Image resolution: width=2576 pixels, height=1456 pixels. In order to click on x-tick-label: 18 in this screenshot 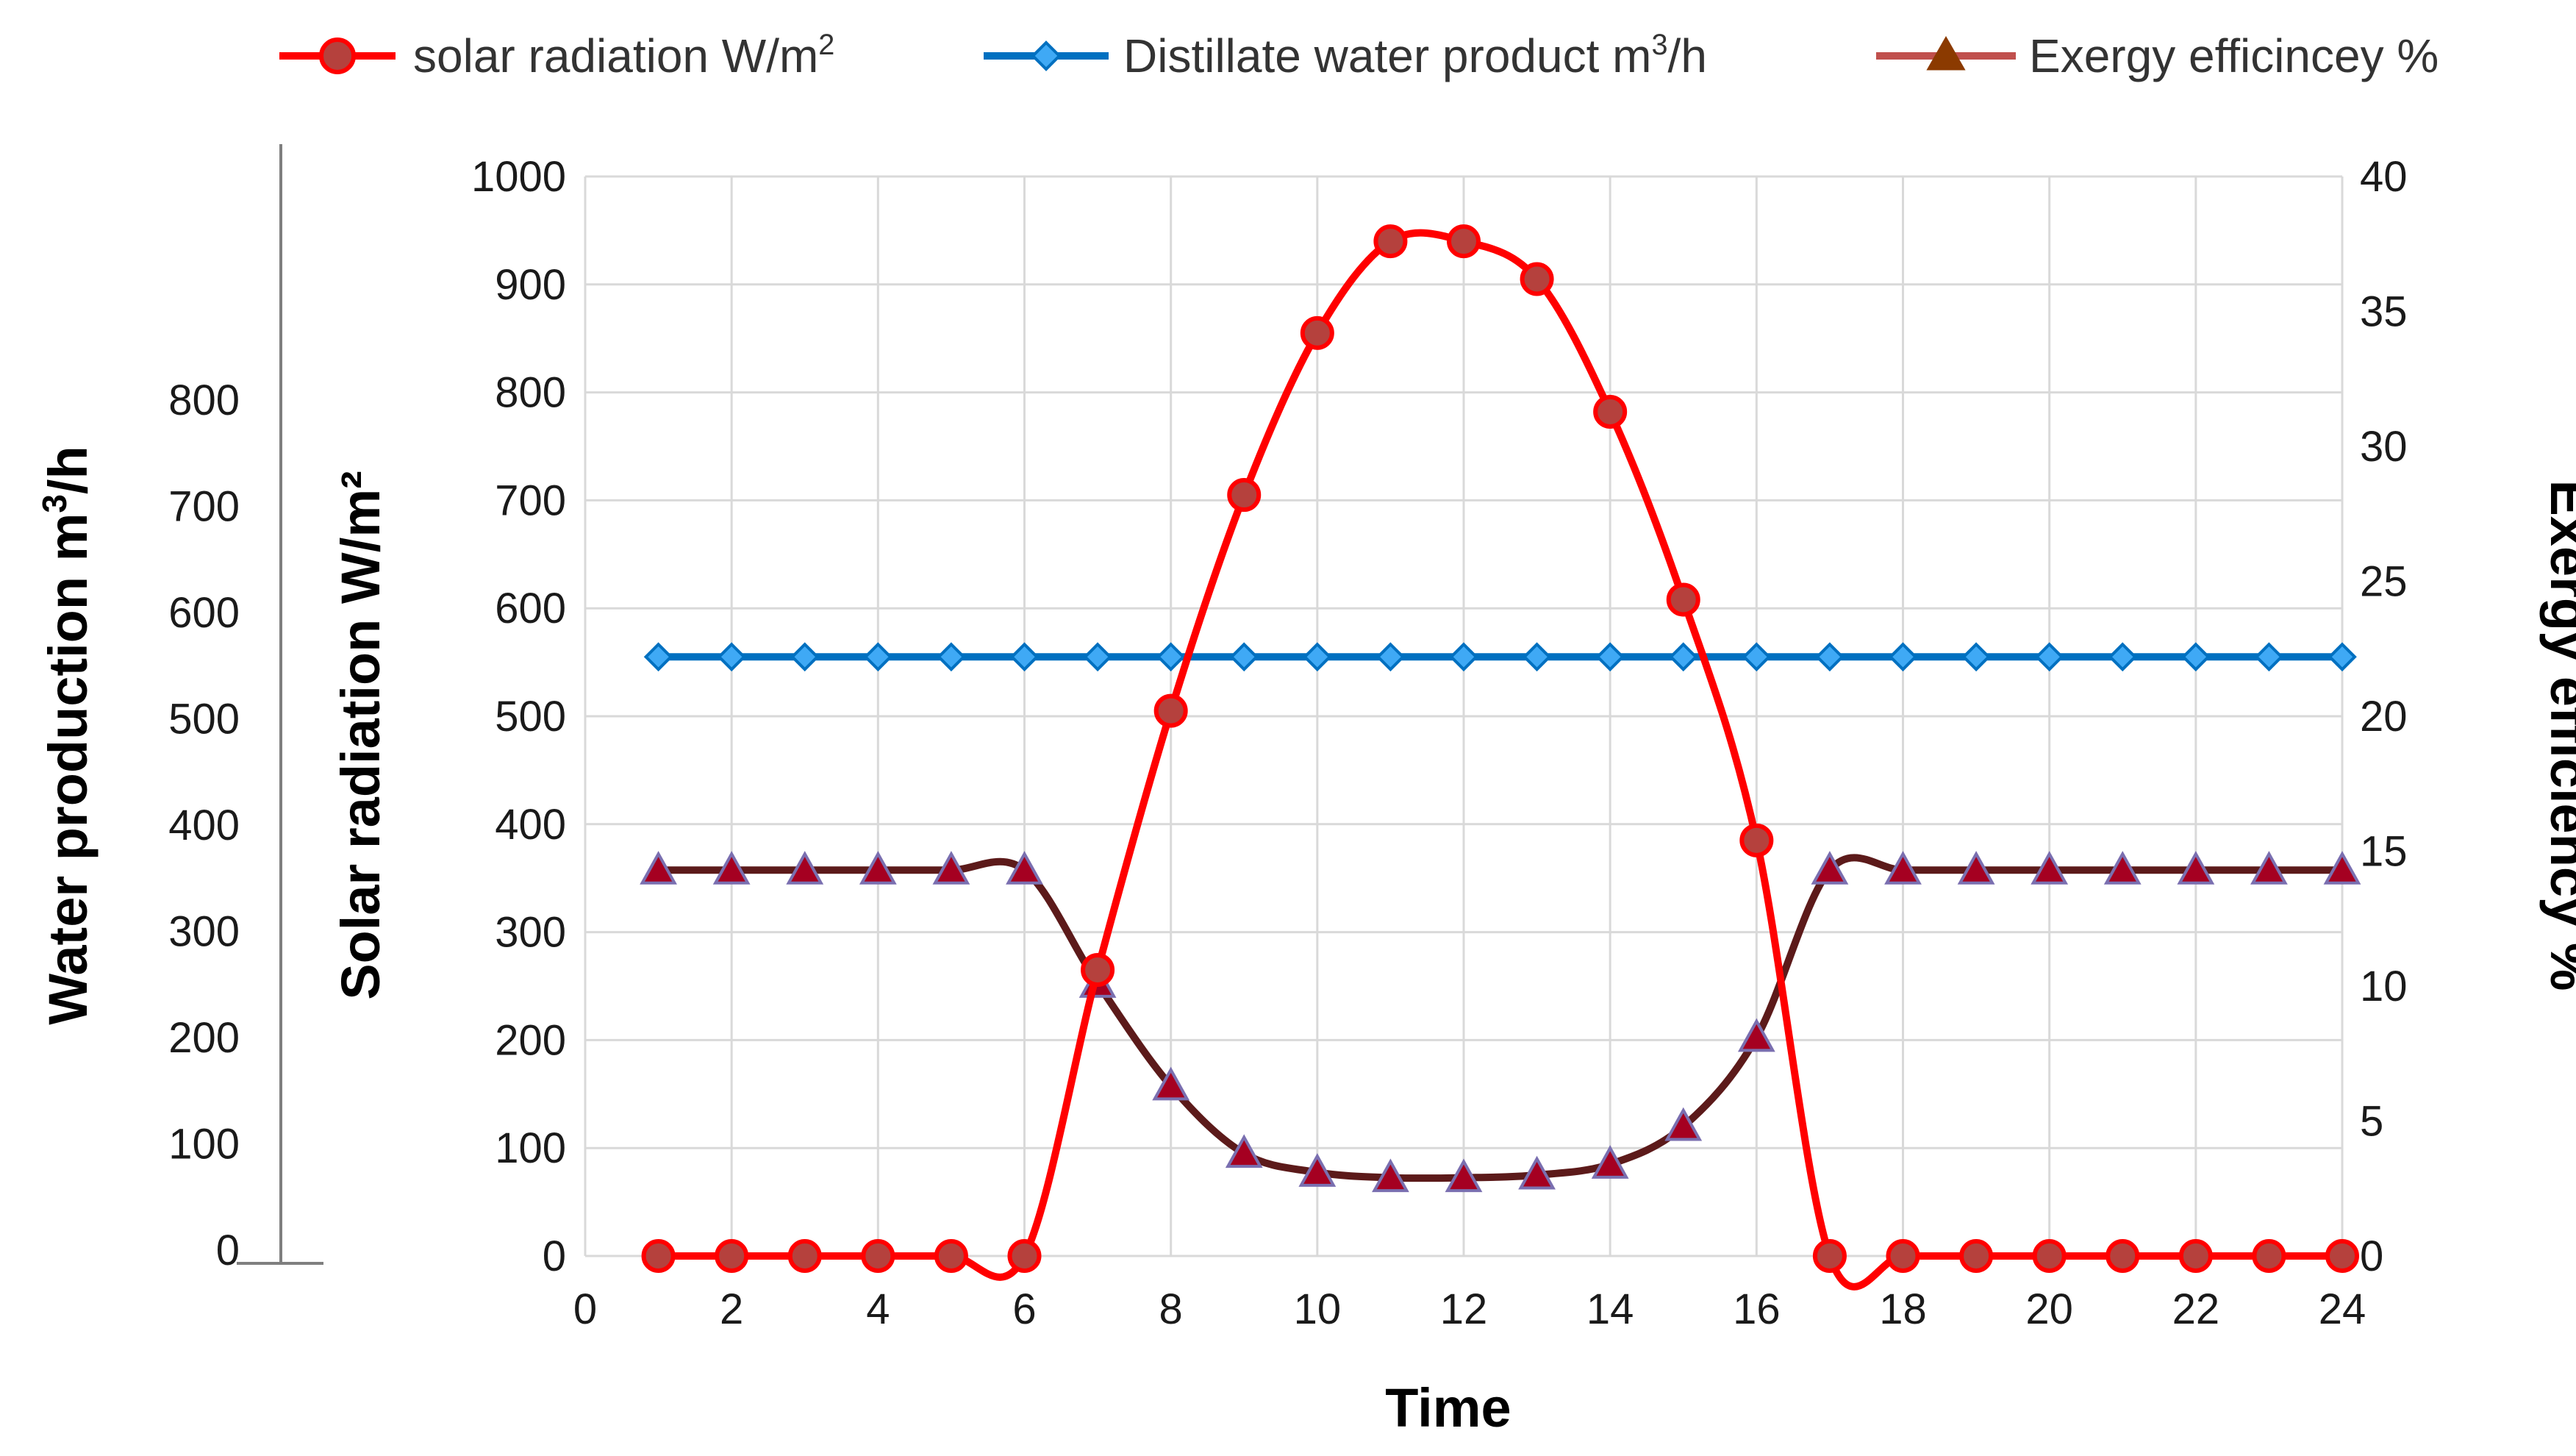, I will do `click(1903, 1309)`.